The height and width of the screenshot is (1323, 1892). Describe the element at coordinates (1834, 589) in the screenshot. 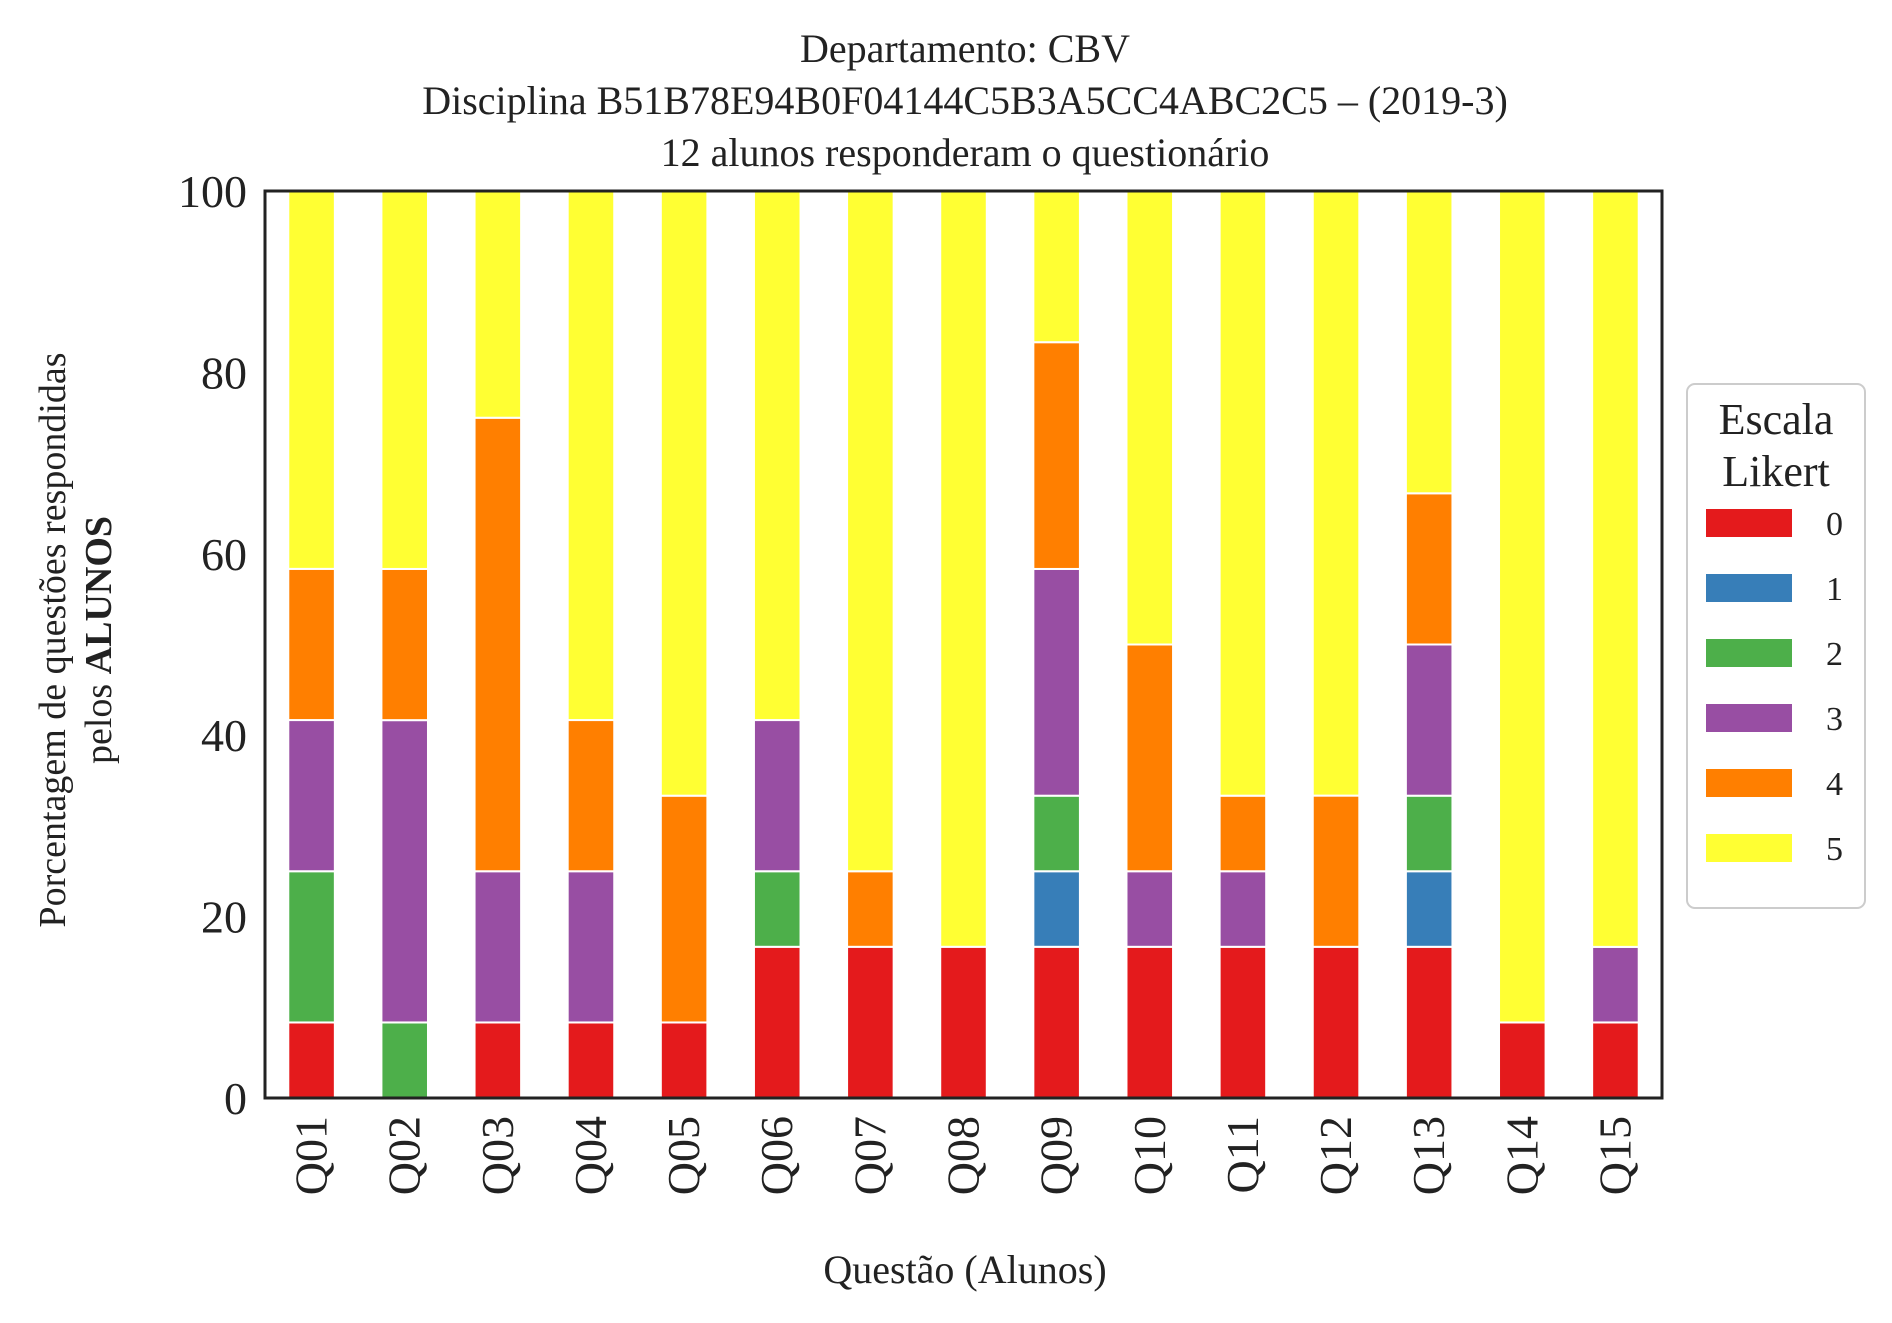

I see `legend-label-1: 1` at that location.